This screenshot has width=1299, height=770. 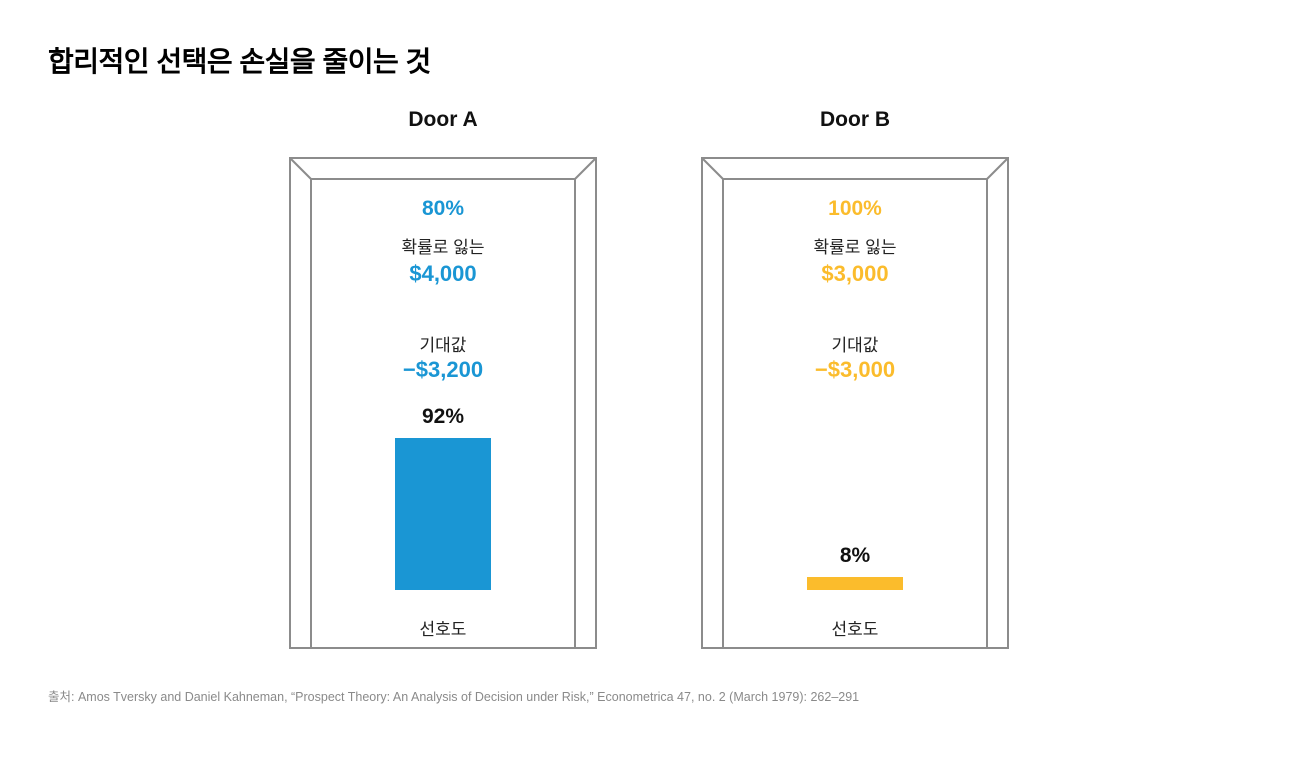 I want to click on door-a-ev-label: 기대값, so click(x=443, y=345).